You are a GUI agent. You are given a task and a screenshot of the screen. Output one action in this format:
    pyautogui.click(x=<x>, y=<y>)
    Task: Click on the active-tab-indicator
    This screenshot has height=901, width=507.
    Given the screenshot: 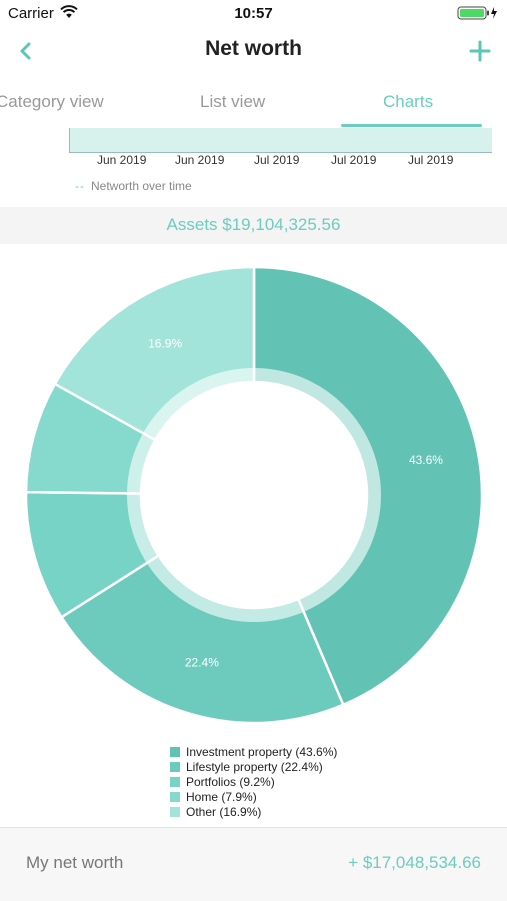 What is the action you would take?
    pyautogui.click(x=411, y=125)
    